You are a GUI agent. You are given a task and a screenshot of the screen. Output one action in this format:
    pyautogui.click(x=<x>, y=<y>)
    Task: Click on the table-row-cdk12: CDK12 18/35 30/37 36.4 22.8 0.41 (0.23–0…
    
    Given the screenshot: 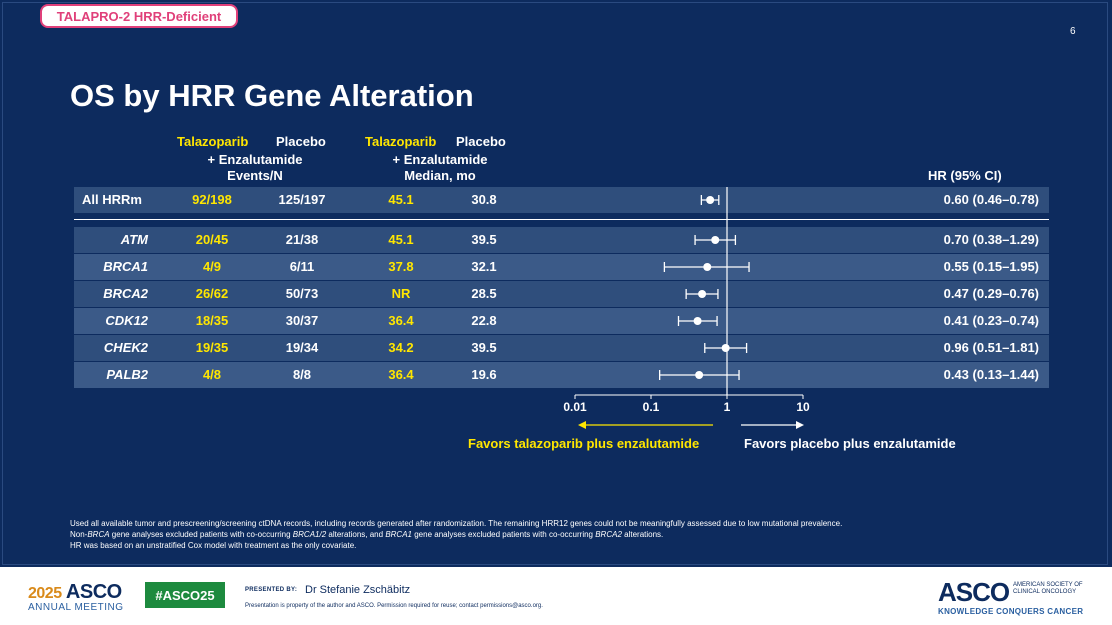 What is the action you would take?
    pyautogui.click(x=561, y=321)
    